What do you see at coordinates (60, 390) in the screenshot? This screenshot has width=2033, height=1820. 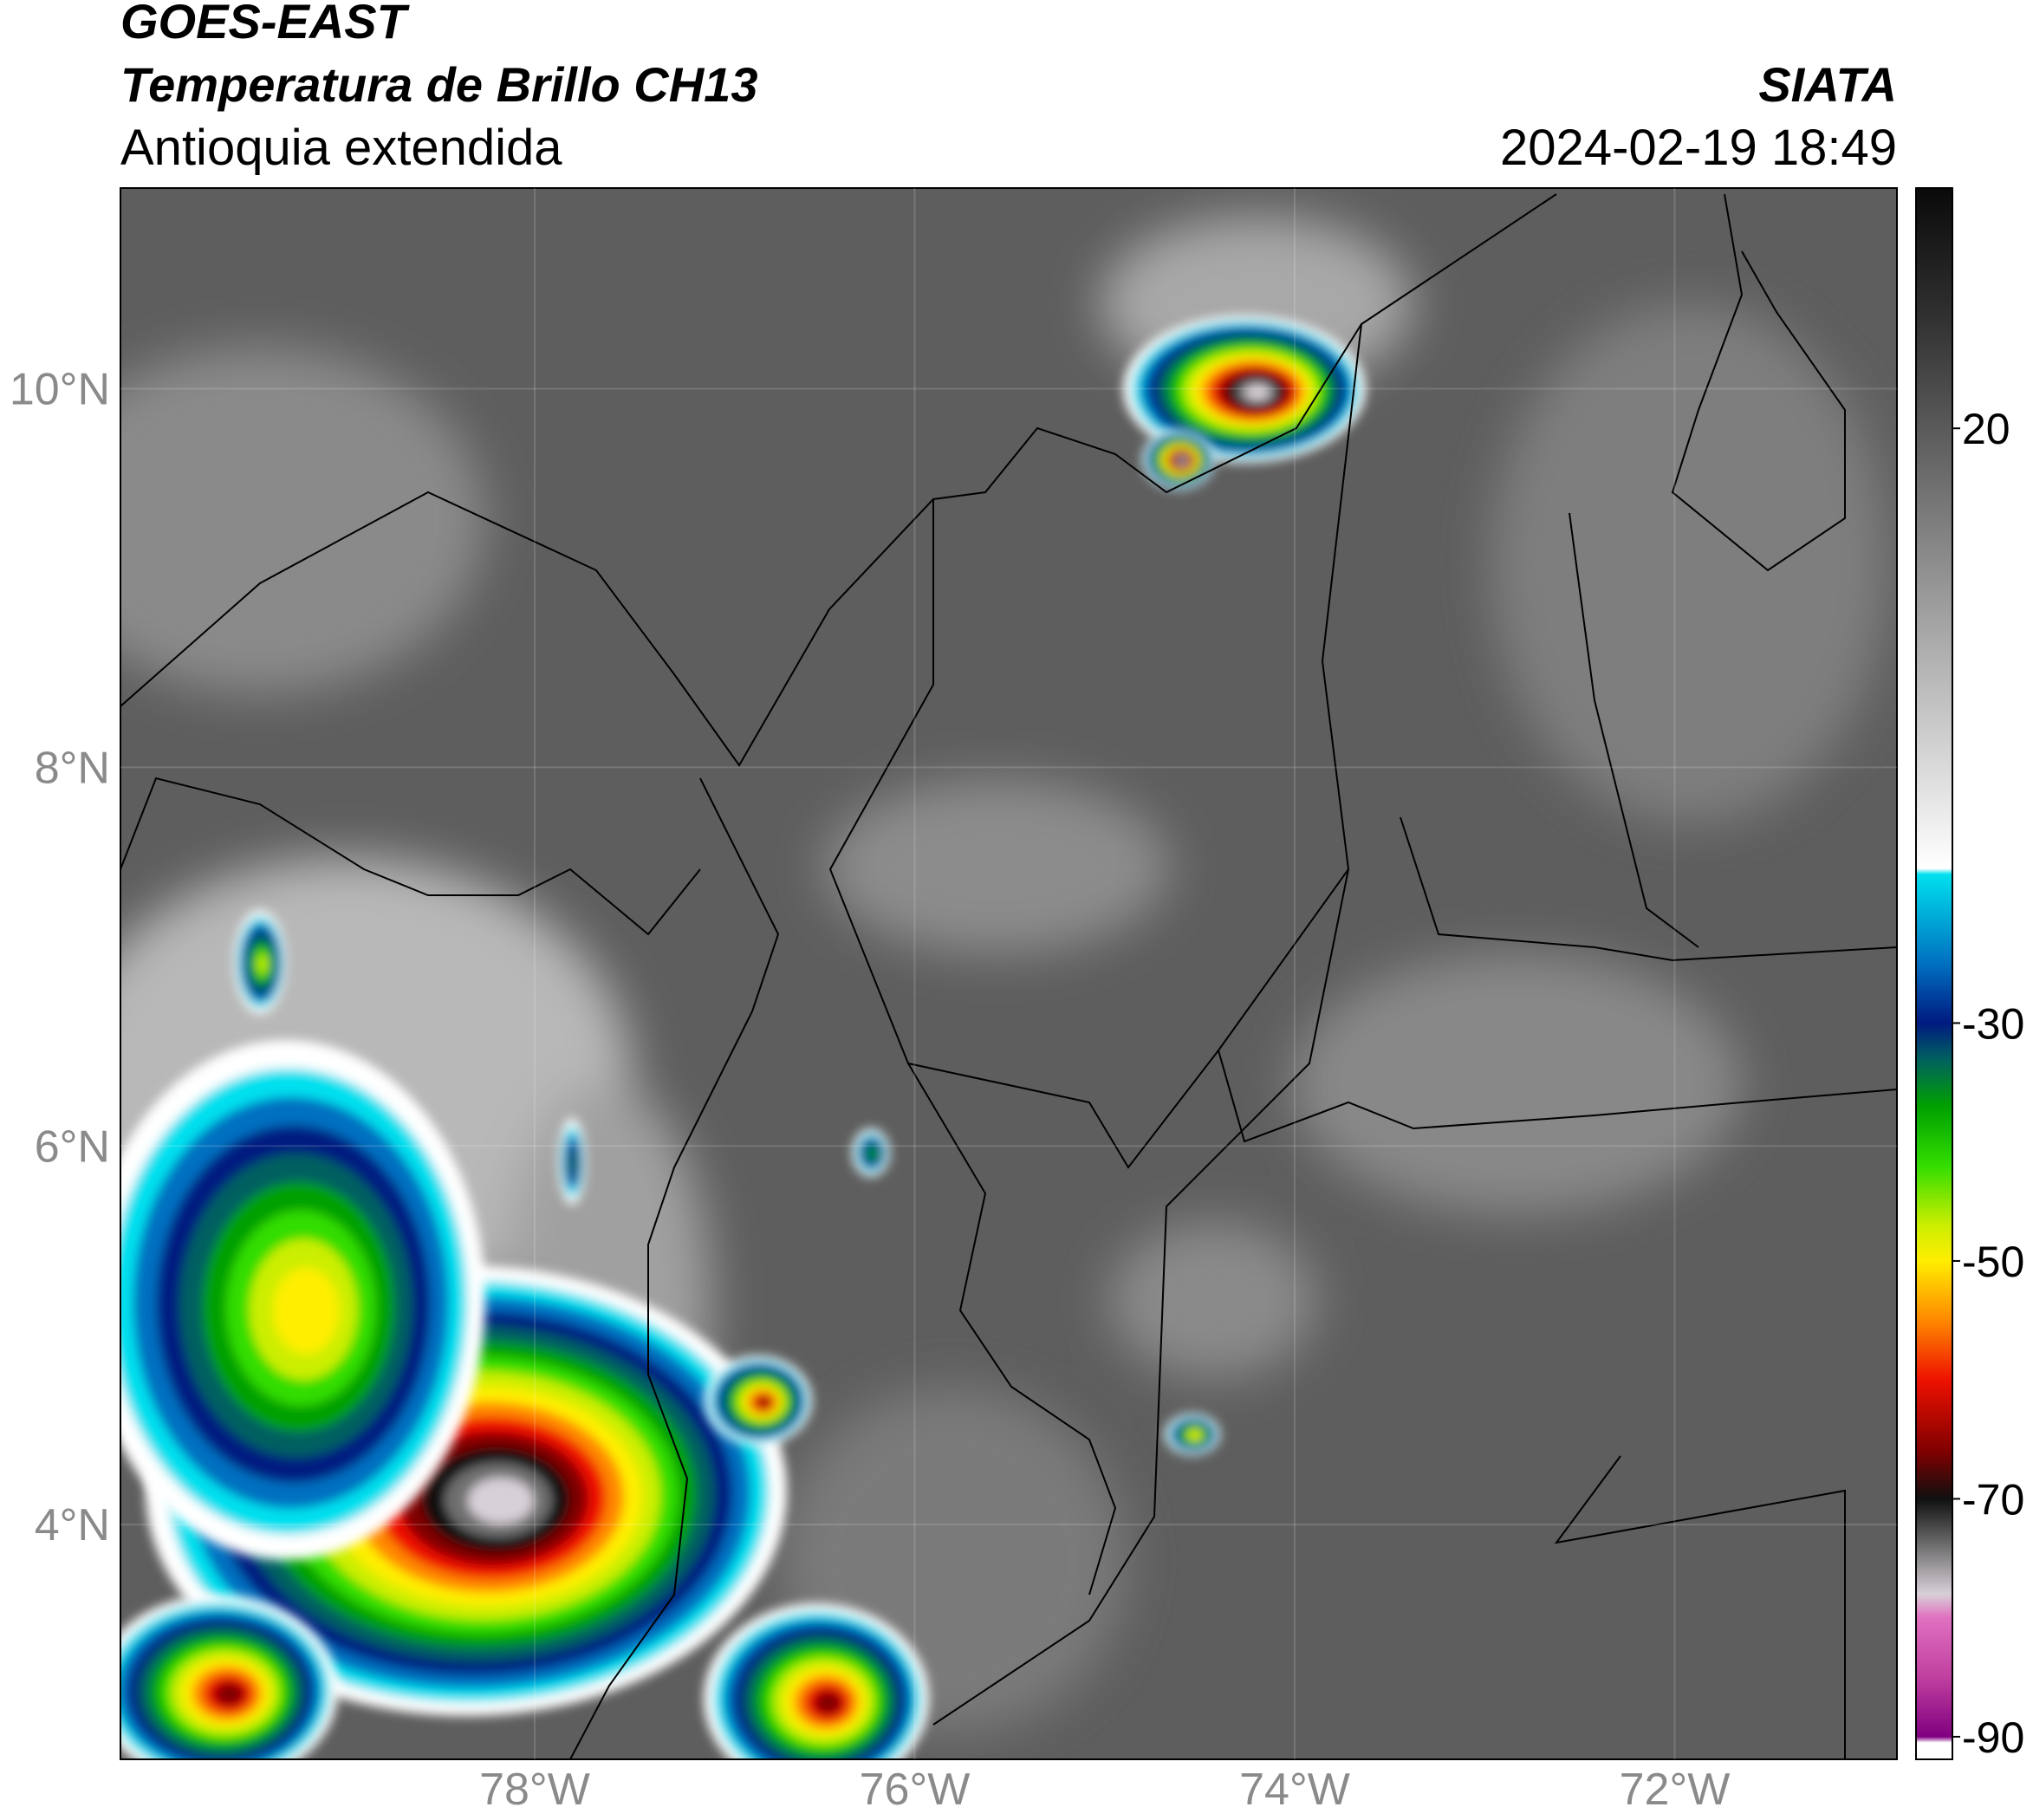 I see `y-tick-label: 10°N` at bounding box center [60, 390].